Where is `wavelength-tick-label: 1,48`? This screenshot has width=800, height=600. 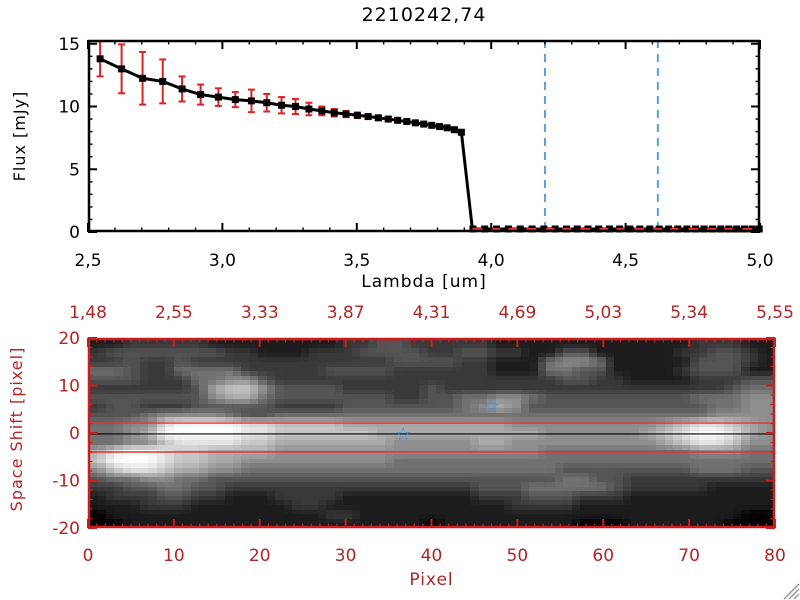 wavelength-tick-label: 1,48 is located at coordinates (88, 313).